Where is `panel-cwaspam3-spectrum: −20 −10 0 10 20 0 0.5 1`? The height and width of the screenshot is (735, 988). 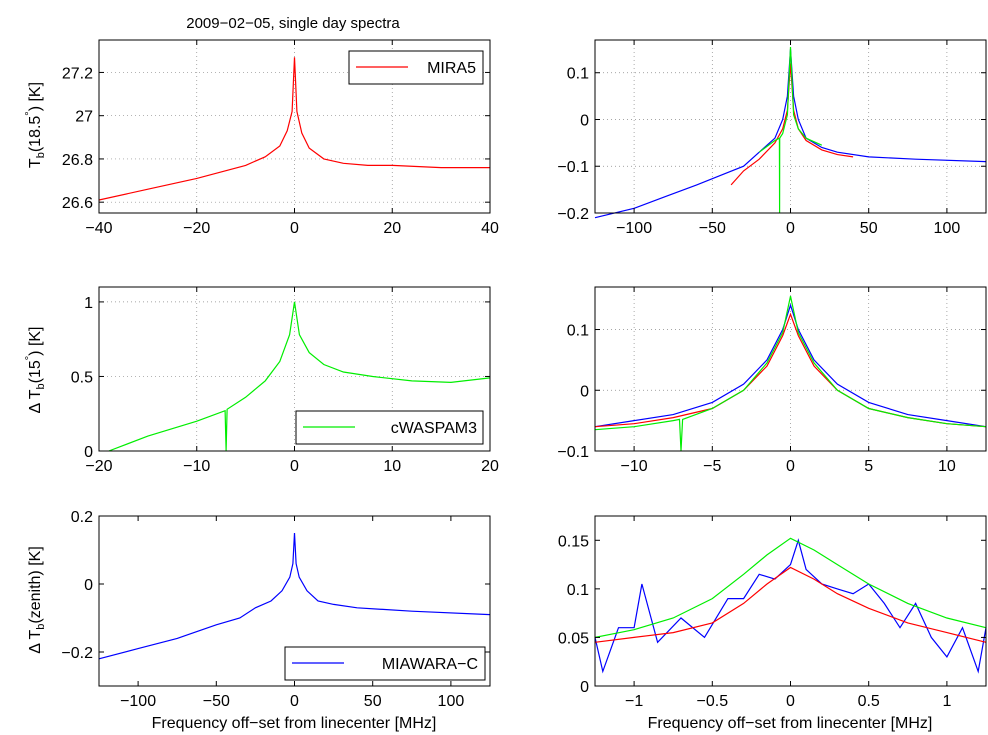
panel-cwaspam3-spectrum: −20 −10 0 10 20 0 0.5 1 is located at coordinates (285, 380).